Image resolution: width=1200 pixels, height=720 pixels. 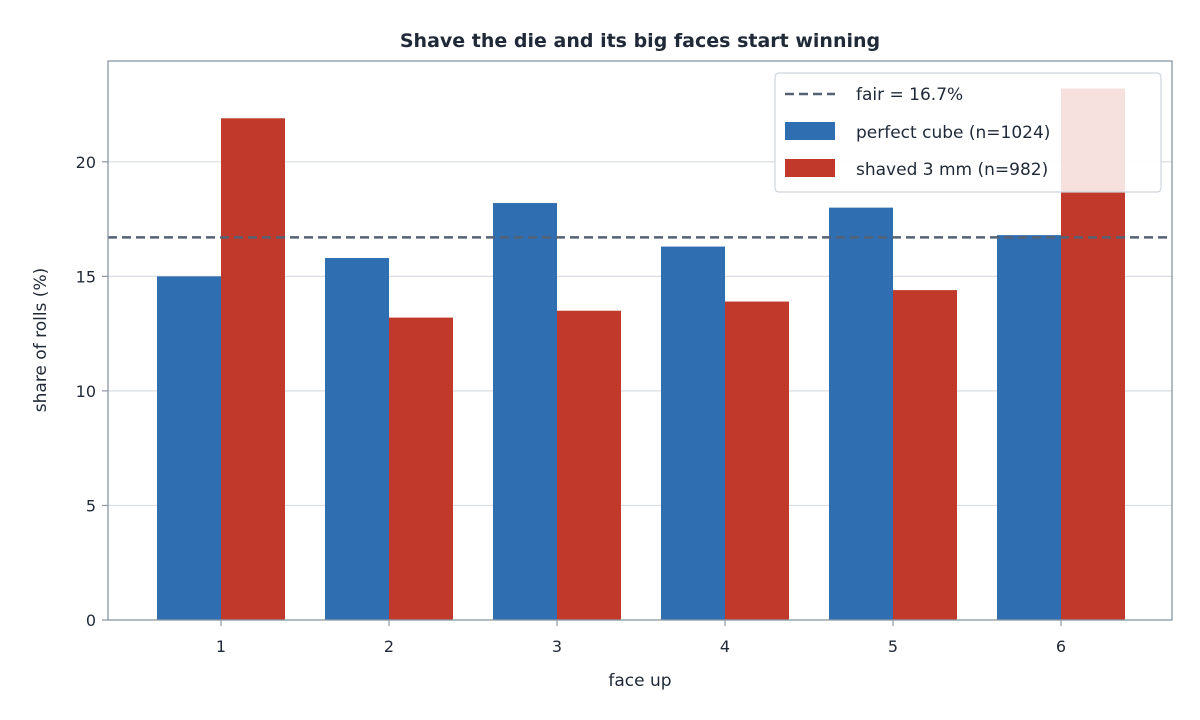 I want to click on y-tick-label-15: 15, so click(x=86, y=276).